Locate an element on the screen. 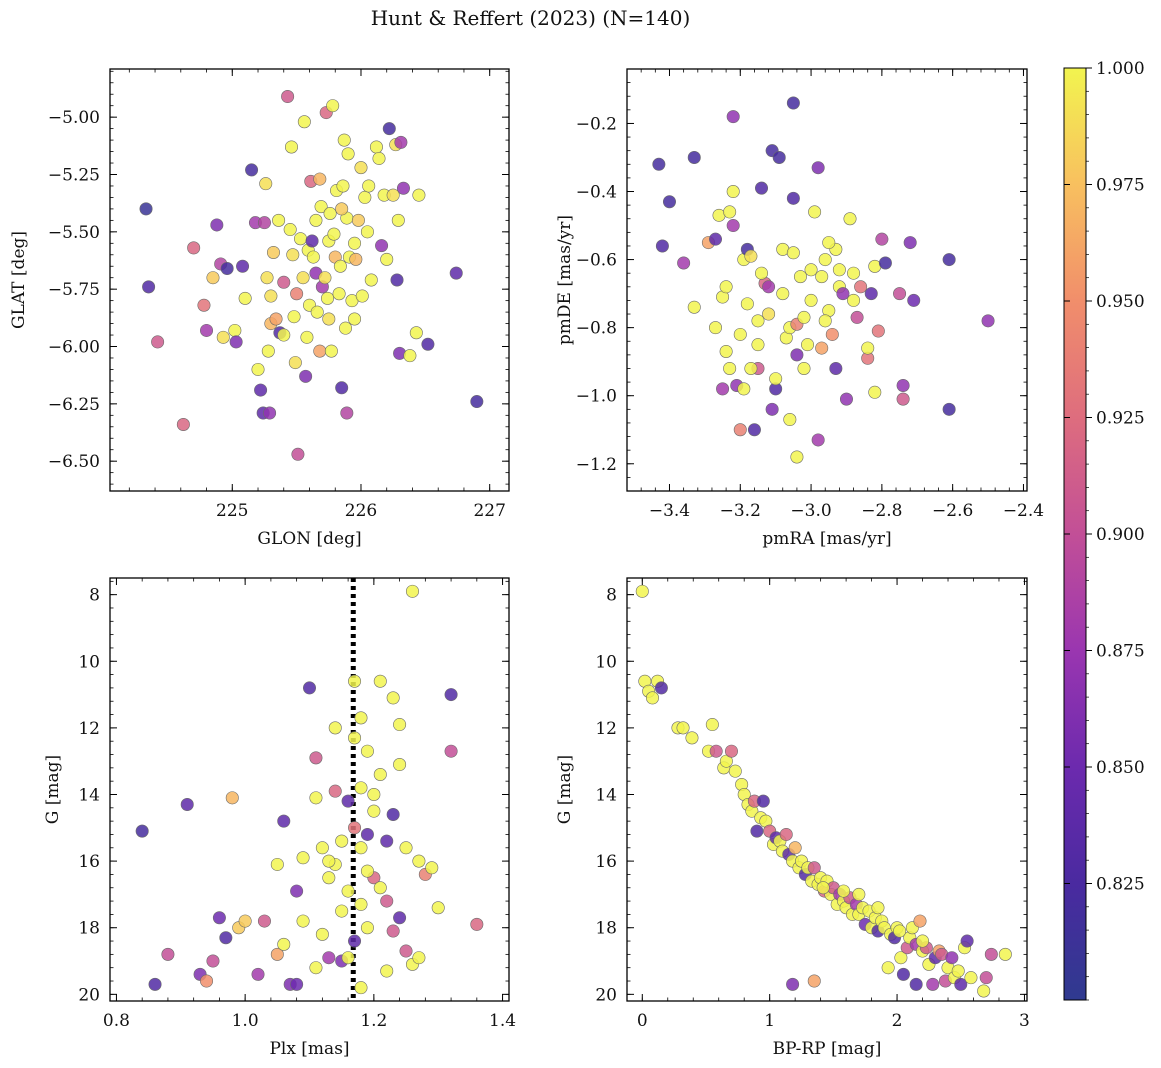 Image resolution: width=1161 pixels, height=1068 pixels. x-tick-label: 0 is located at coordinates (642, 1021).